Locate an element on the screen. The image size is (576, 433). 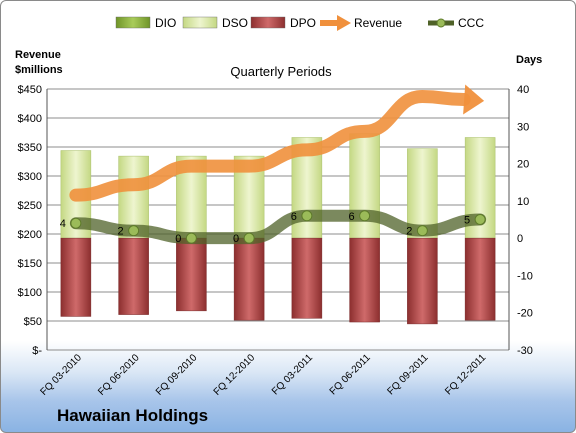
legend-swatch-ccc-marker is located at coordinates (441, 23).